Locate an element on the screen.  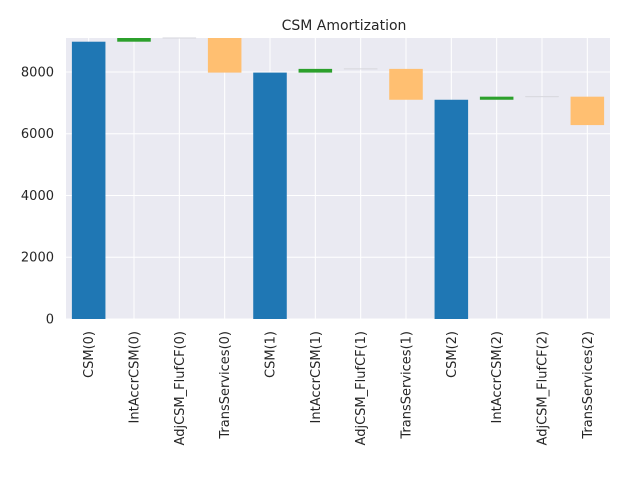
x-tick-label: CSM(0) is located at coordinates (89, 354).